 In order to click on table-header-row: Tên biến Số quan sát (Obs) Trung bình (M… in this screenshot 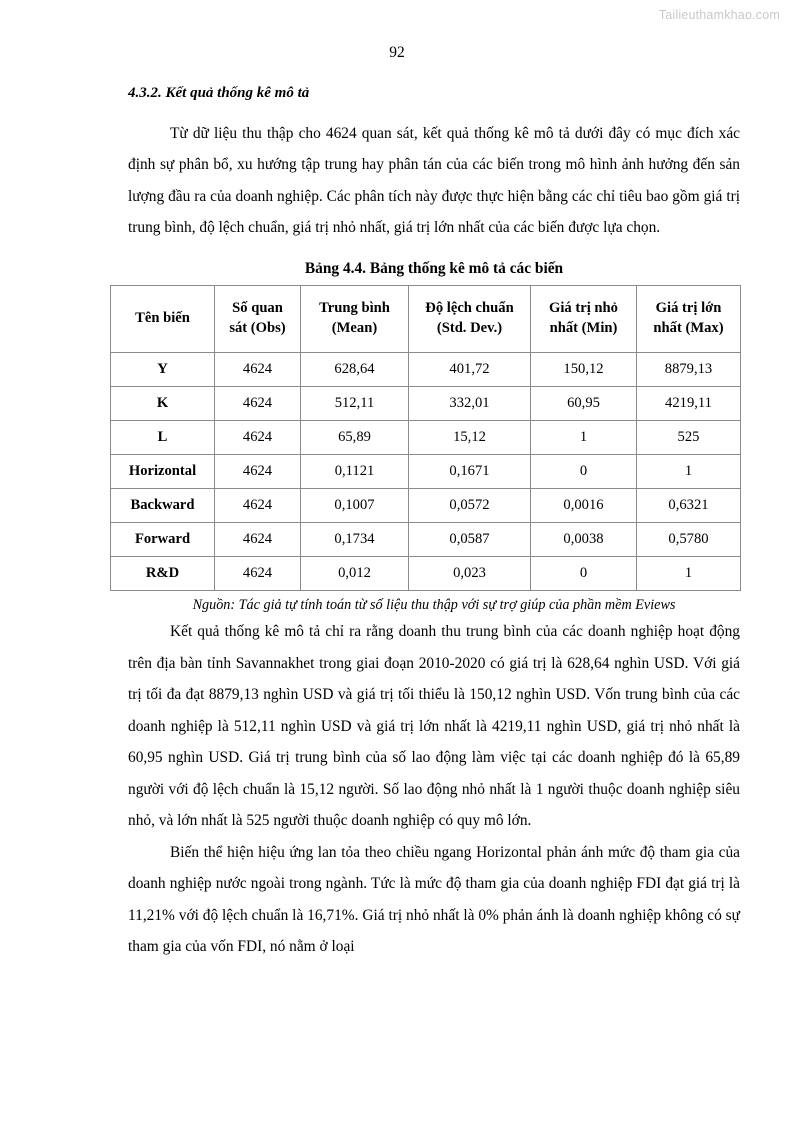, I will do `click(425, 319)`.